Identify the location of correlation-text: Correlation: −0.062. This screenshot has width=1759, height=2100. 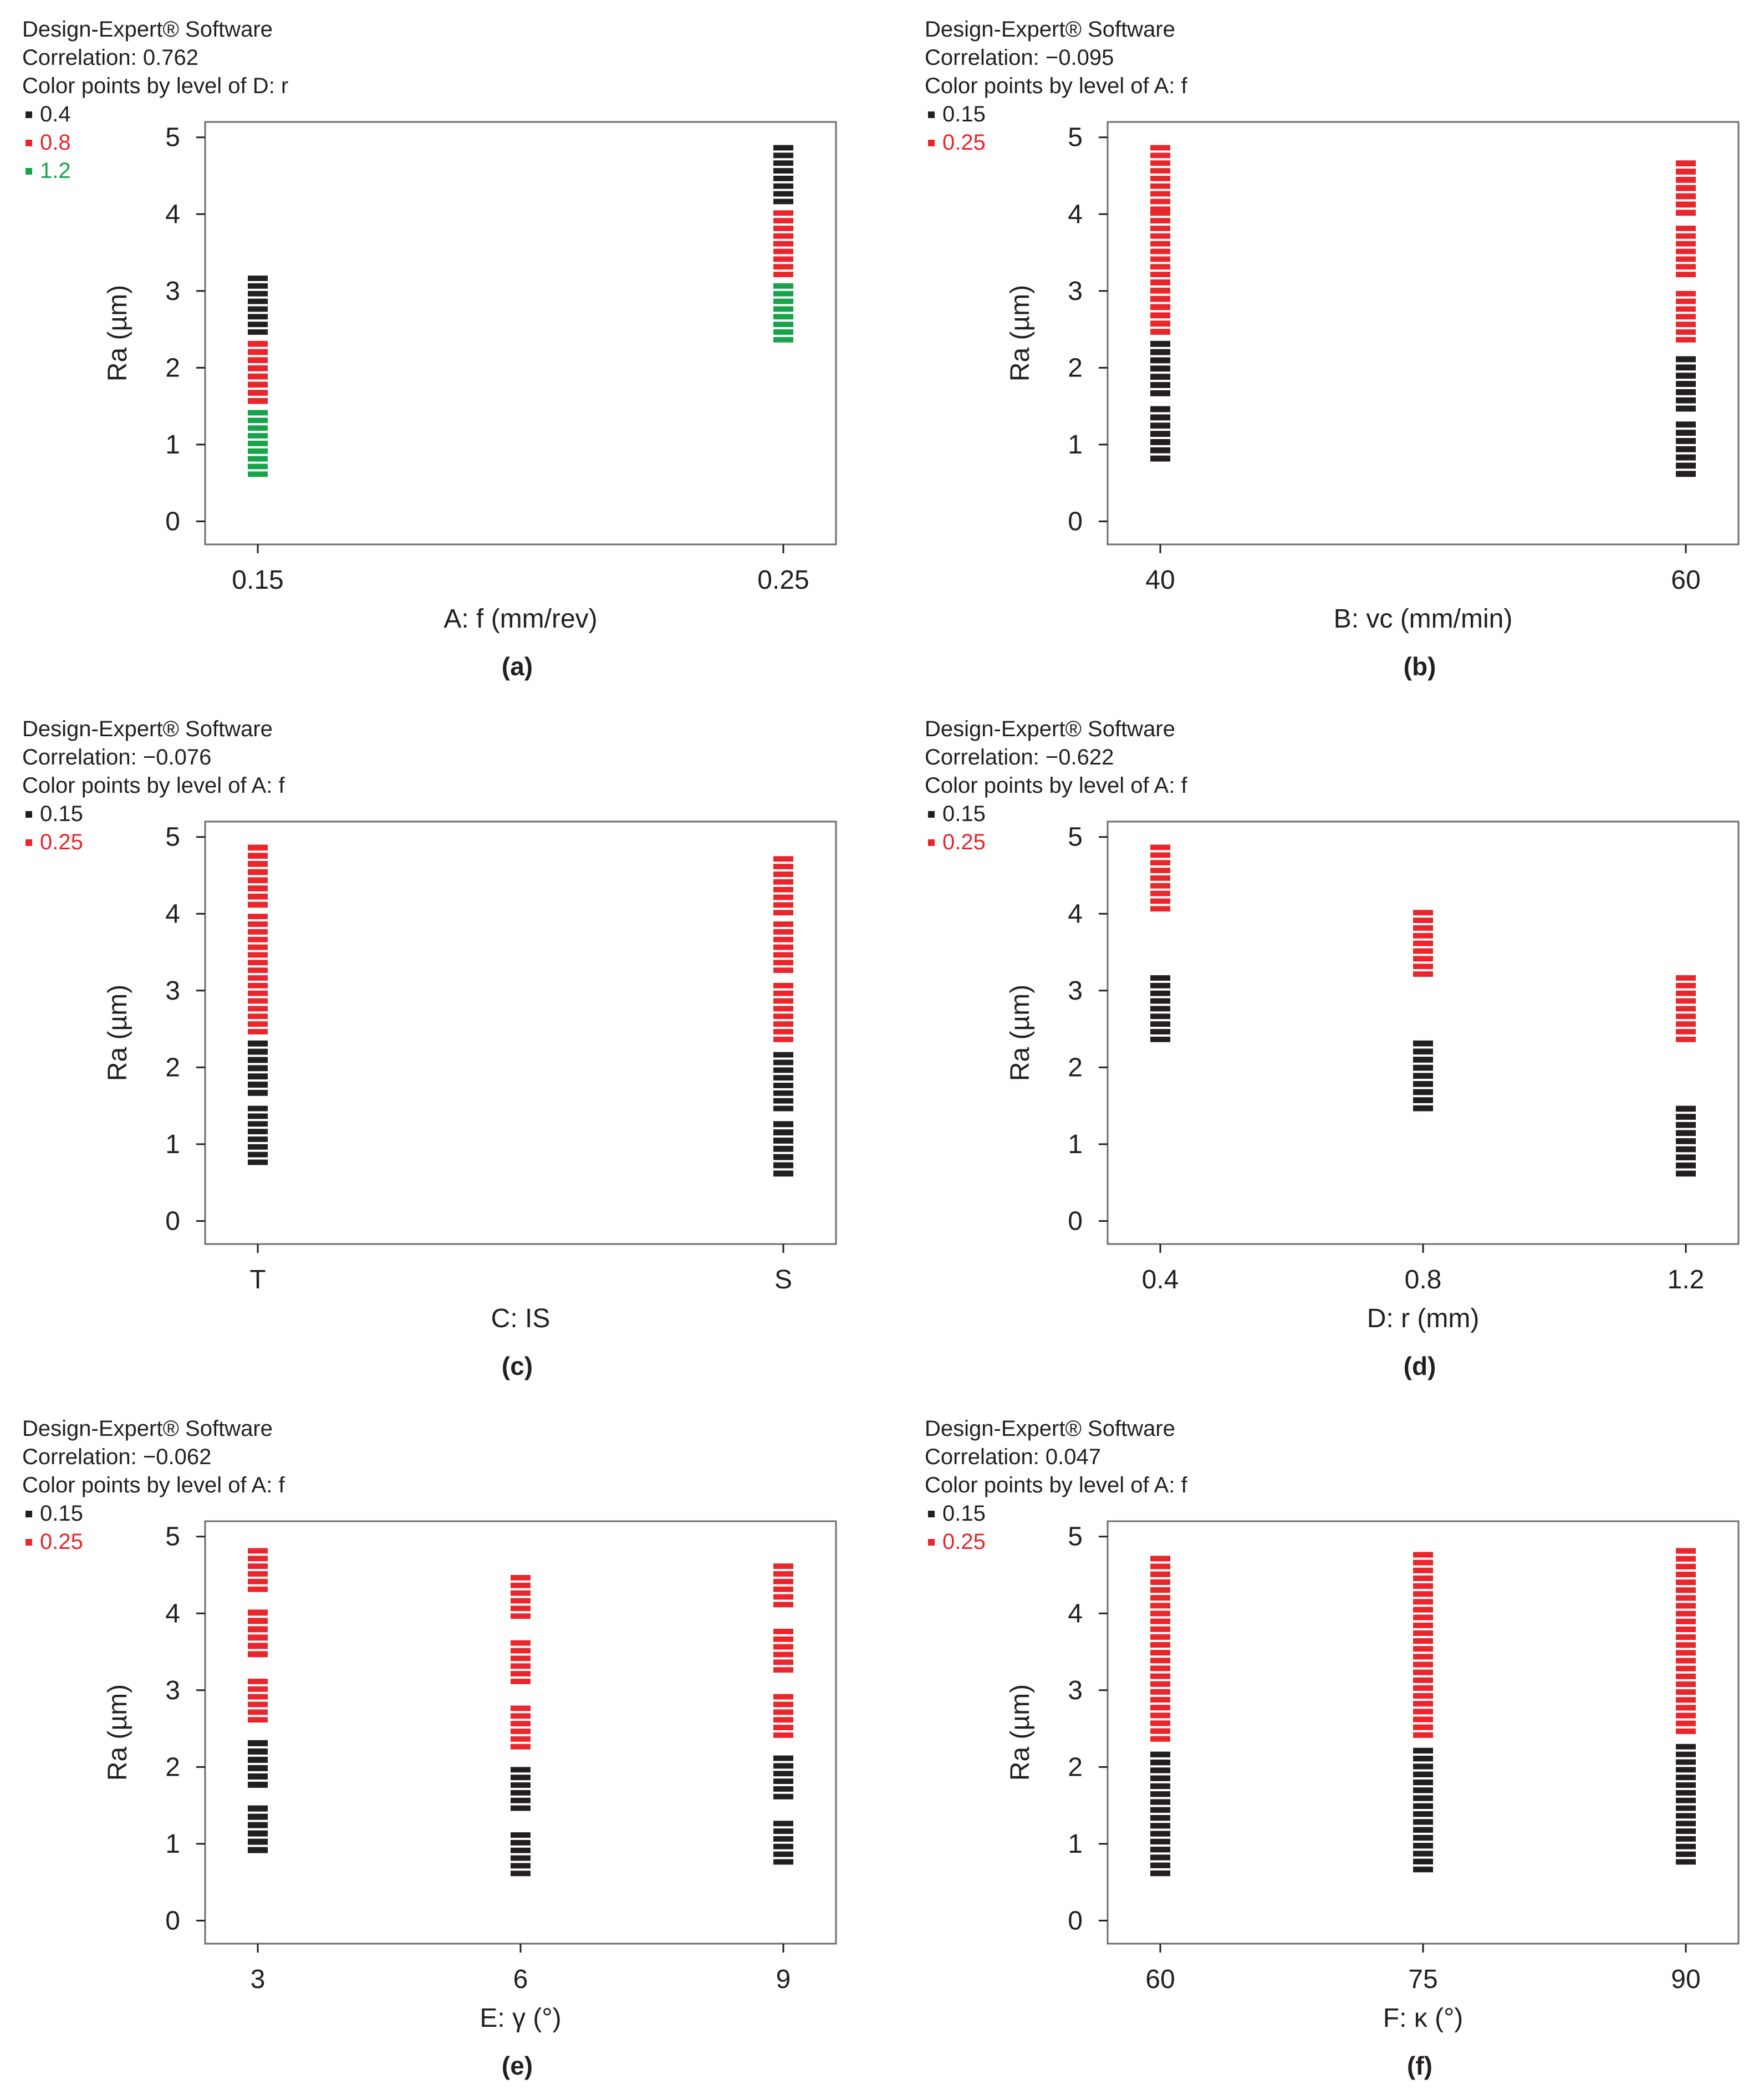
(117, 1457).